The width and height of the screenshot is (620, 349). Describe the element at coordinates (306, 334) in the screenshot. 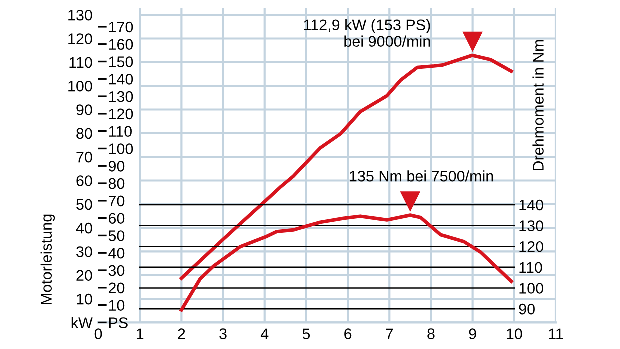

I see `x-tick-label: 5` at that location.